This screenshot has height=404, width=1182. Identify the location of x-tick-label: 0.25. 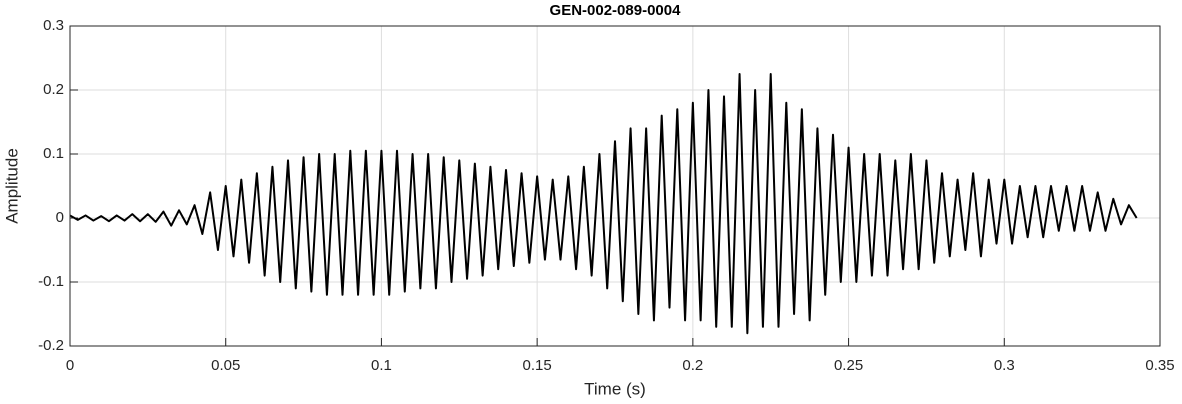
(848, 365).